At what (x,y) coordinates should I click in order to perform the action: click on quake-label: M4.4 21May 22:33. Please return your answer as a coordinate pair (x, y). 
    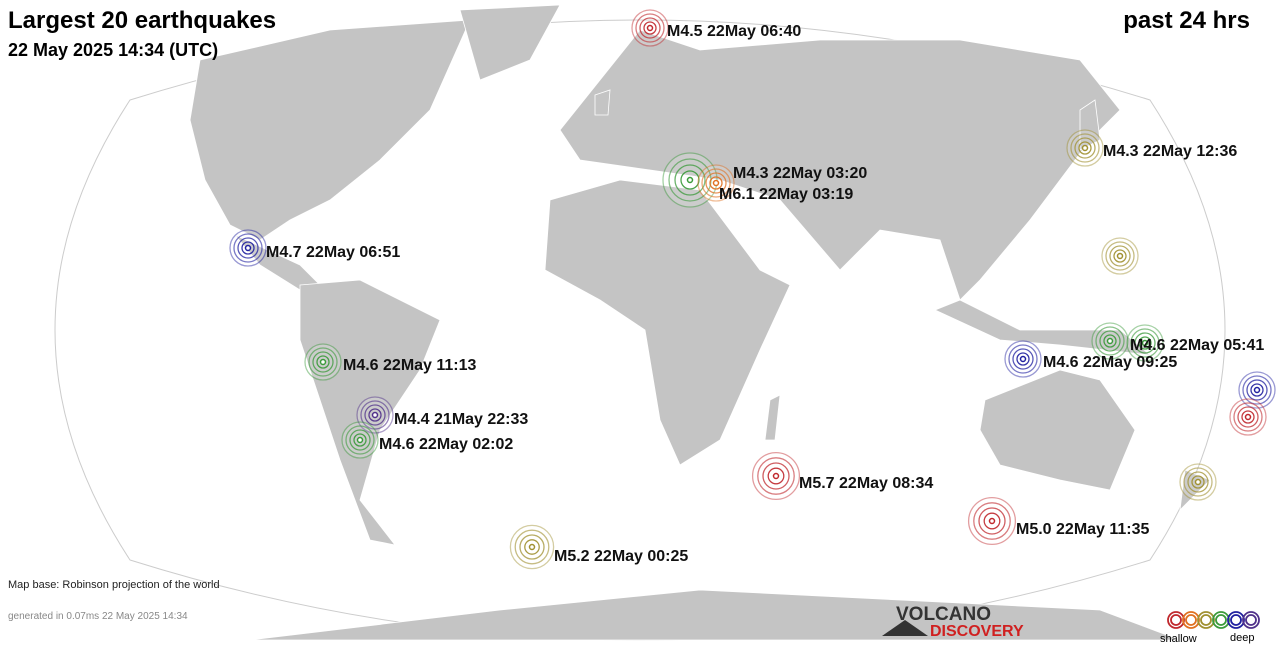
    Looking at the image, I should click on (461, 419).